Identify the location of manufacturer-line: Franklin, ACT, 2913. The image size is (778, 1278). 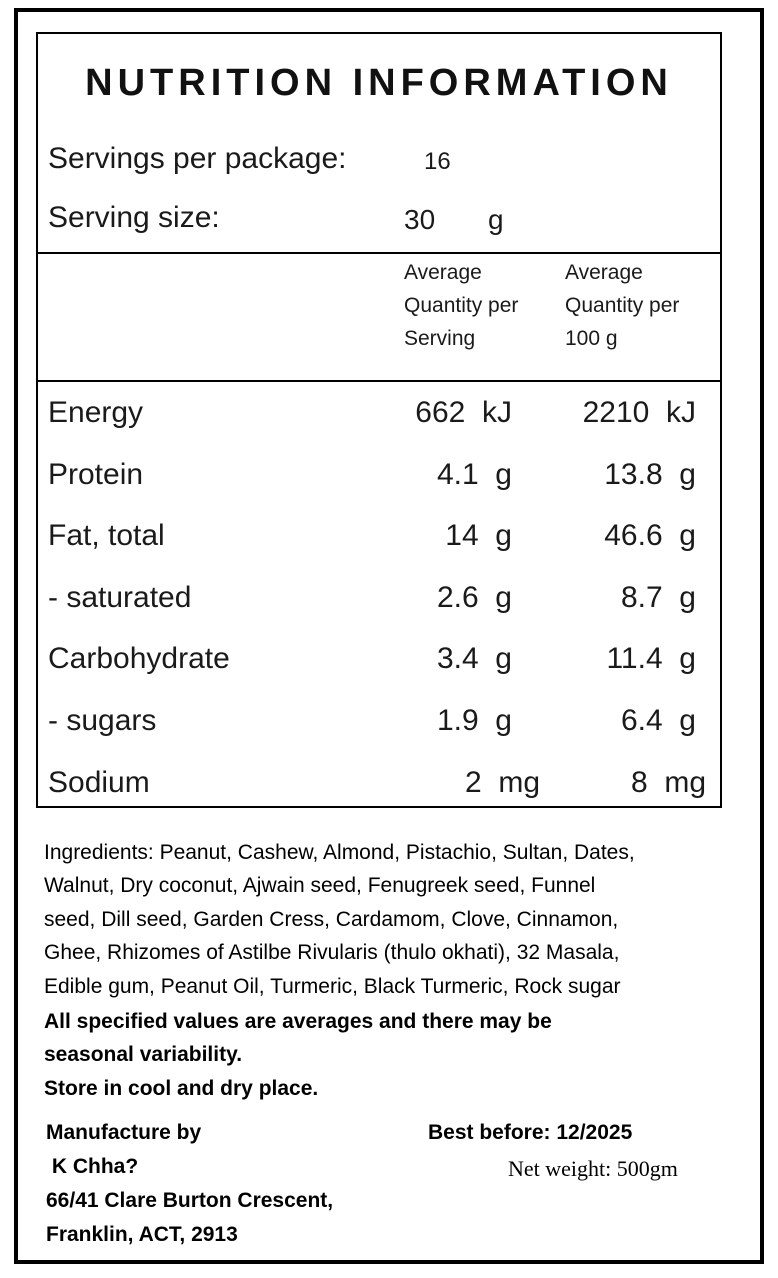
(142, 1234).